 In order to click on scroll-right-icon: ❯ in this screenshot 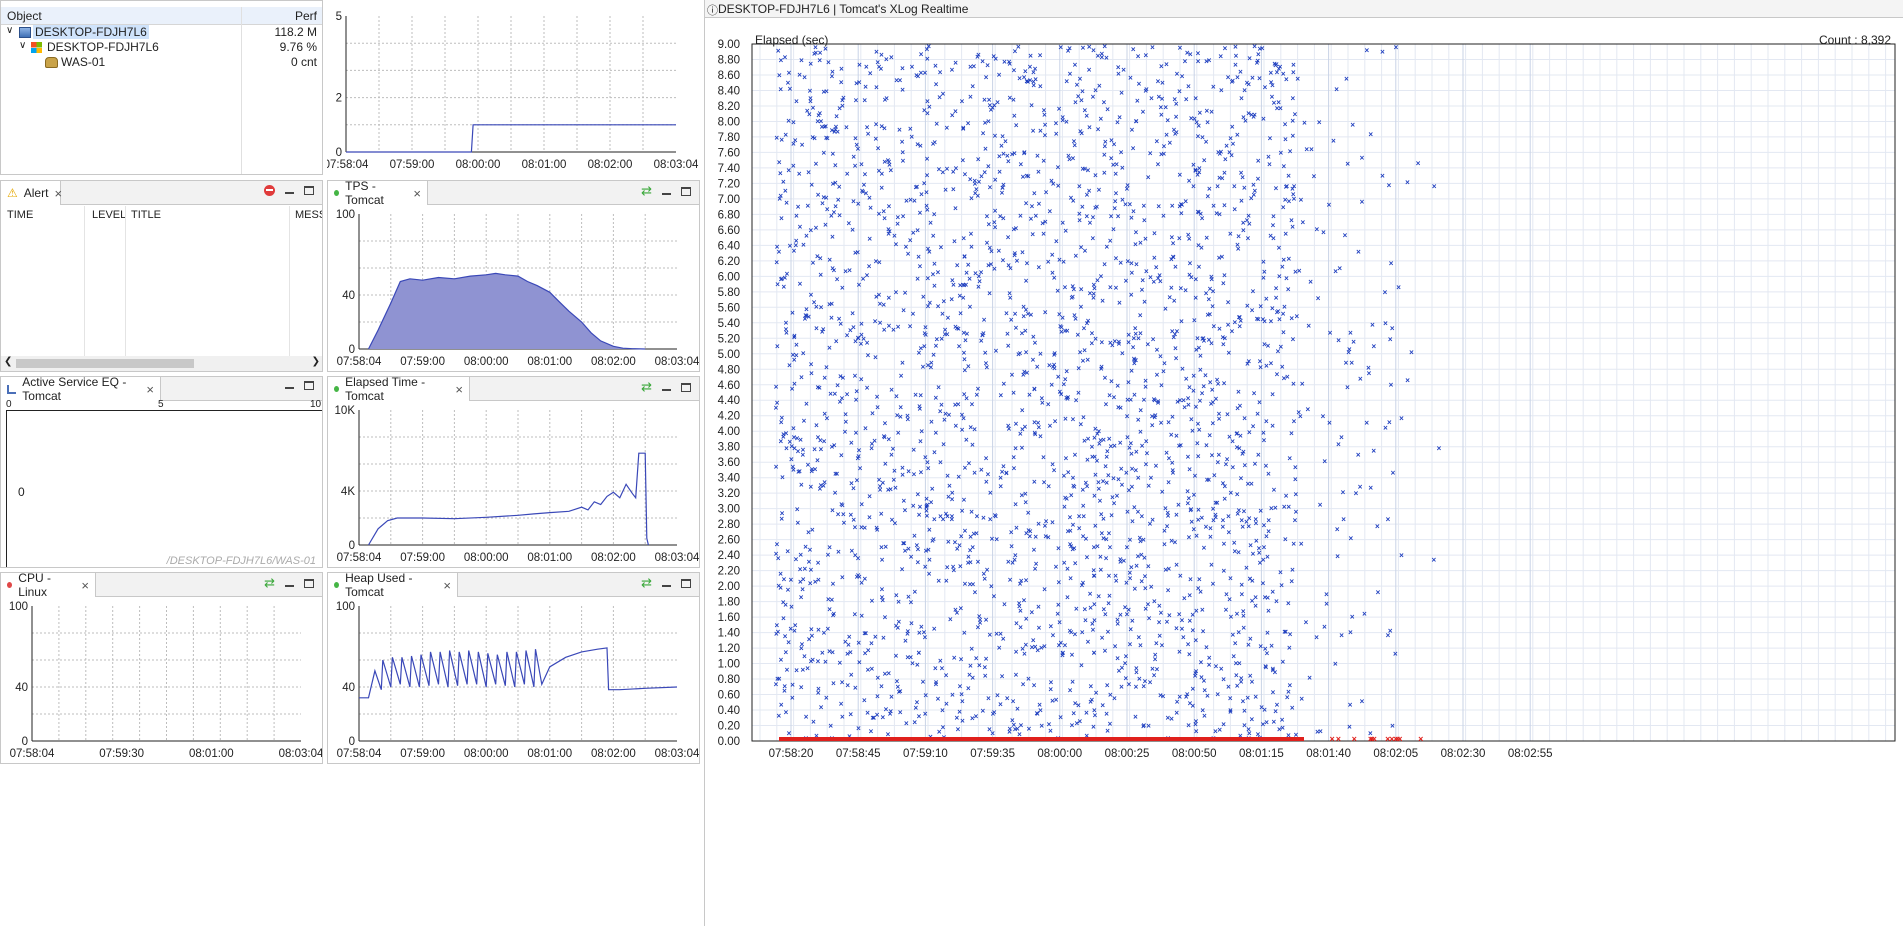, I will do `click(315, 361)`.